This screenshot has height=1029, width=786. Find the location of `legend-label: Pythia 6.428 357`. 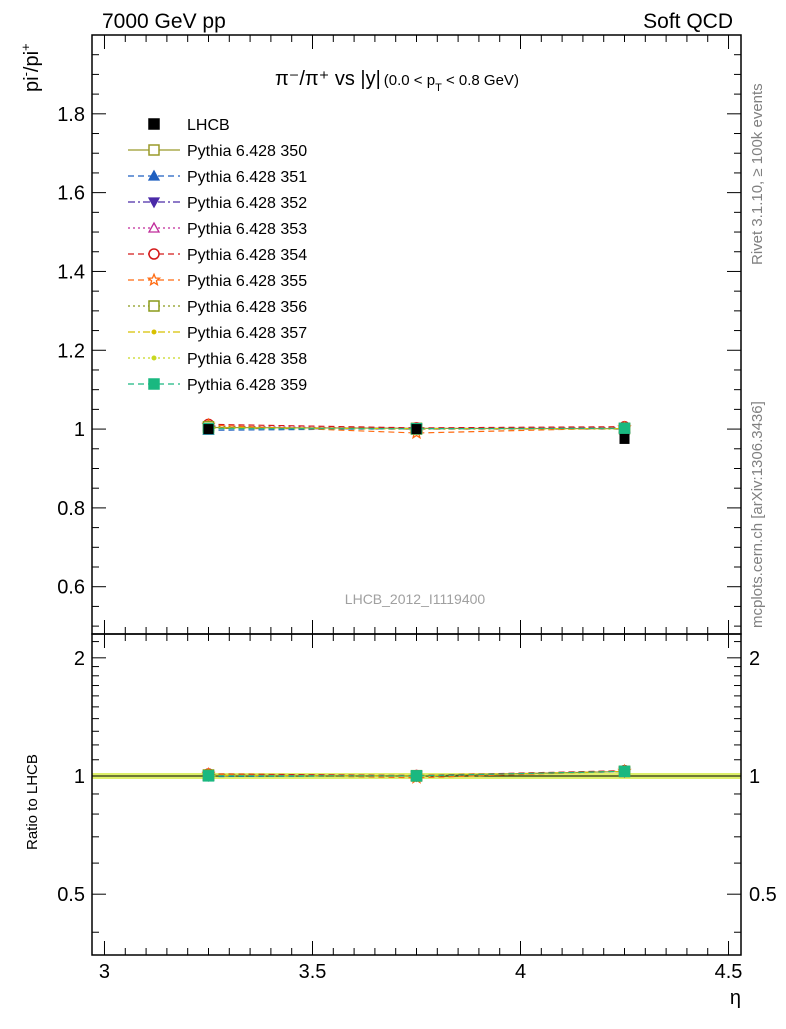

legend-label: Pythia 6.428 357 is located at coordinates (247, 333).